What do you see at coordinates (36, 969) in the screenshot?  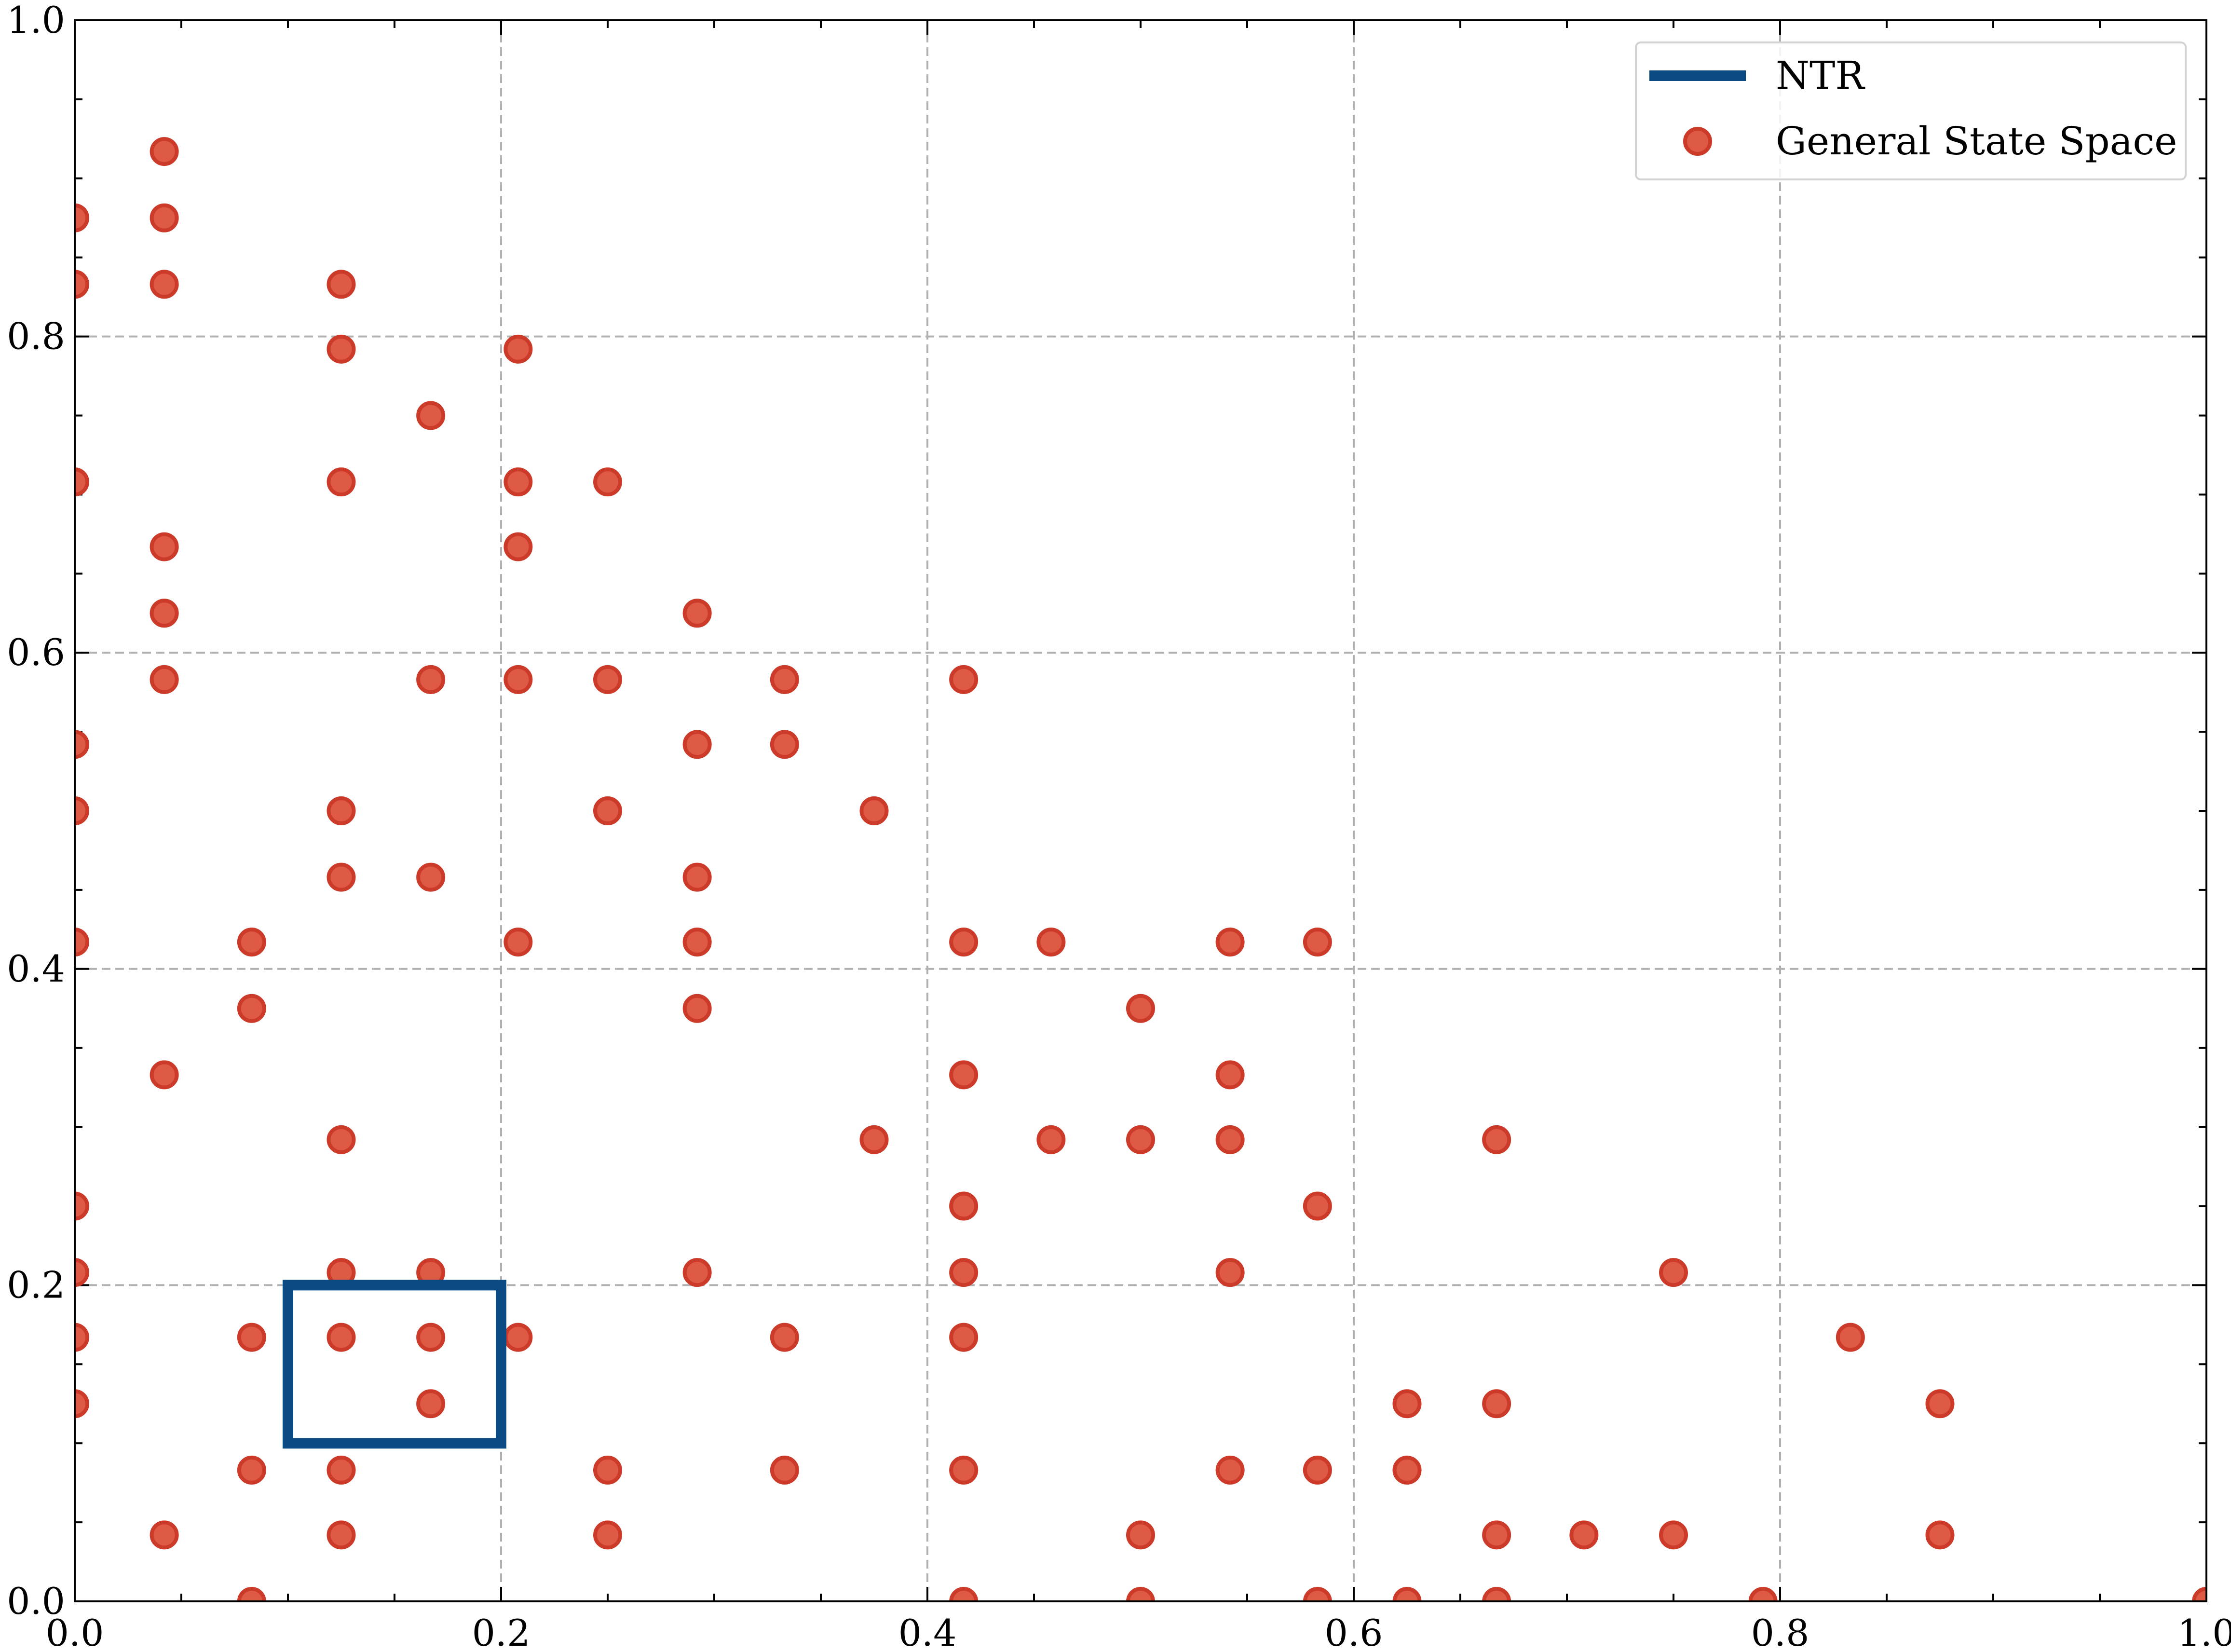 I see `y-tick-label-2: 0.4` at bounding box center [36, 969].